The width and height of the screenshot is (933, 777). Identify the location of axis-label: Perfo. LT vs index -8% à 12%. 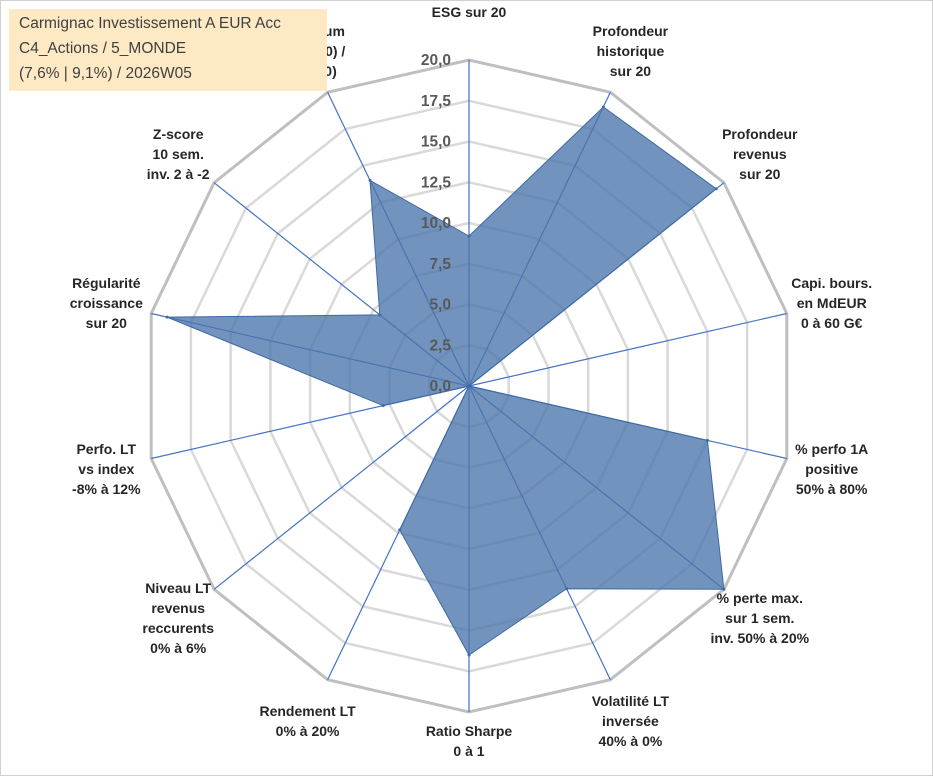
(106, 469).